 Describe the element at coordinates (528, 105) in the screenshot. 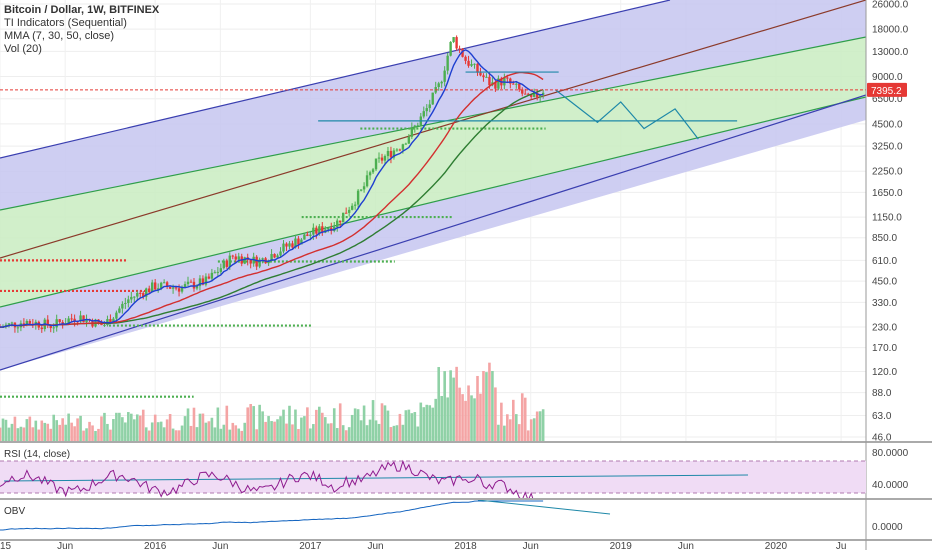

I see `projection-path` at that location.